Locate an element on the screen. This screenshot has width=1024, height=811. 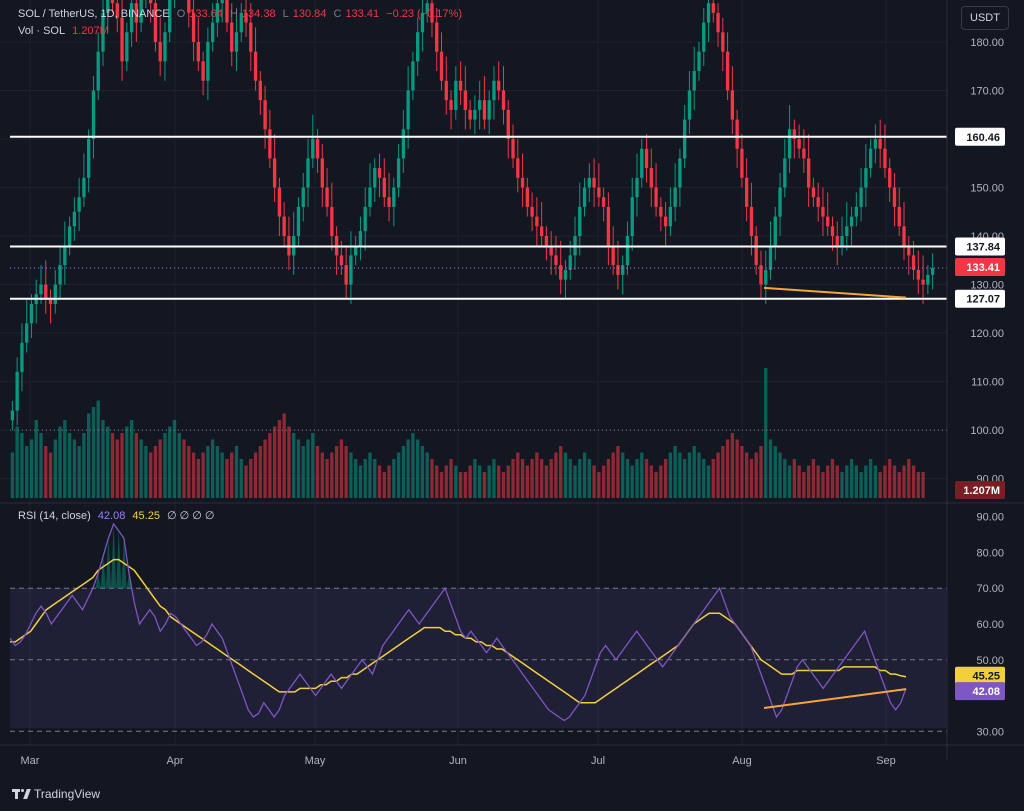
rsi-ma-last-label: 45.25 is located at coordinates (986, 677).